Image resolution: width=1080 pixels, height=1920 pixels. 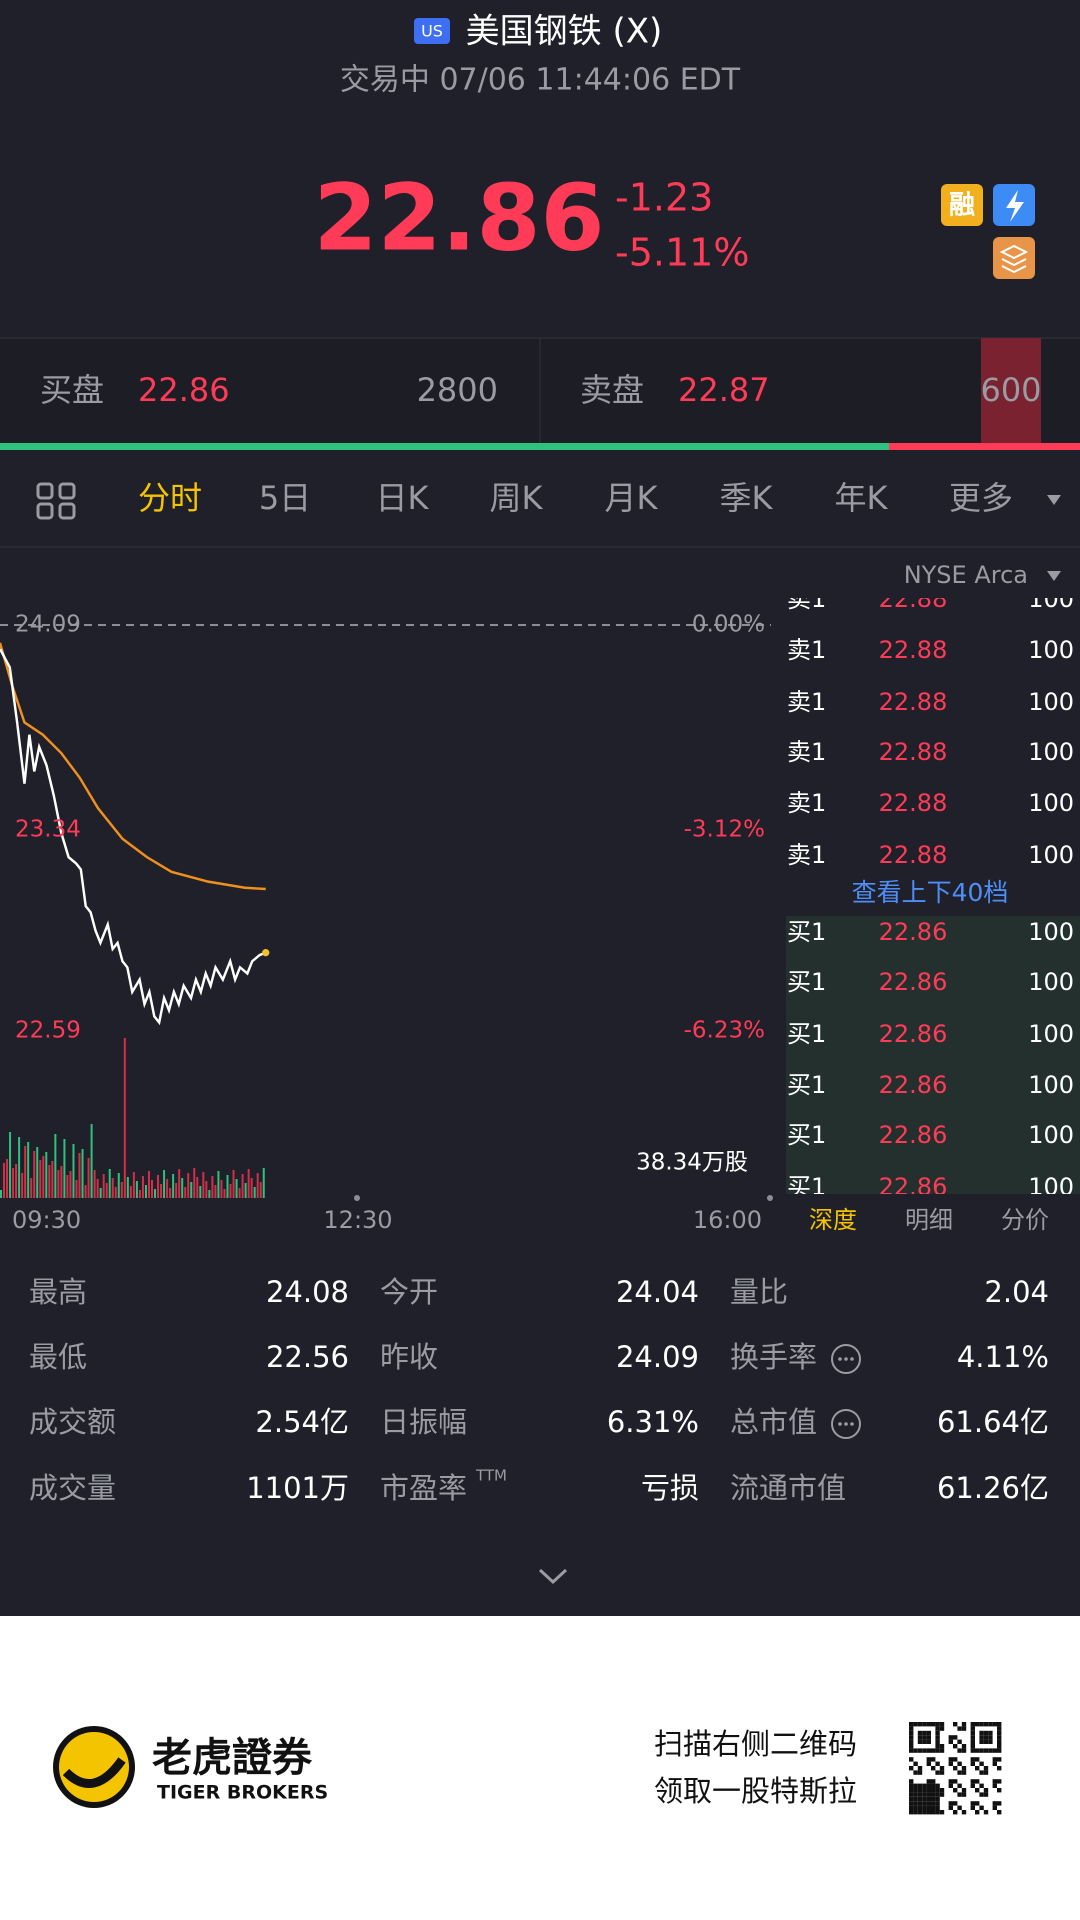 What do you see at coordinates (966, 575) in the screenshot?
I see `exchange: NYSE Arca` at bounding box center [966, 575].